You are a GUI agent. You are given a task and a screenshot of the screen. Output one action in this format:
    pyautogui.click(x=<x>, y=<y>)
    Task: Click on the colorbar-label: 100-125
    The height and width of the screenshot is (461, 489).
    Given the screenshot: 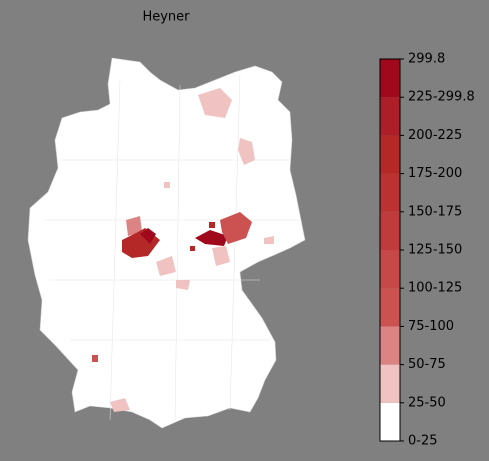 What is the action you would take?
    pyautogui.click(x=435, y=288)
    